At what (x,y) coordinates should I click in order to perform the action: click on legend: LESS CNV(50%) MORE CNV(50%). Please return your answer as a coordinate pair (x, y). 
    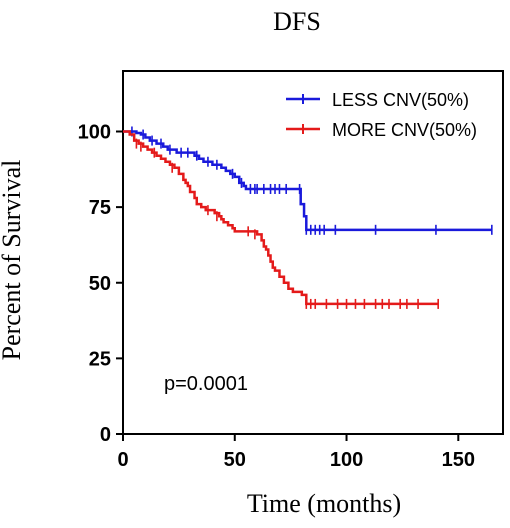
    Looking at the image, I should click on (381, 115).